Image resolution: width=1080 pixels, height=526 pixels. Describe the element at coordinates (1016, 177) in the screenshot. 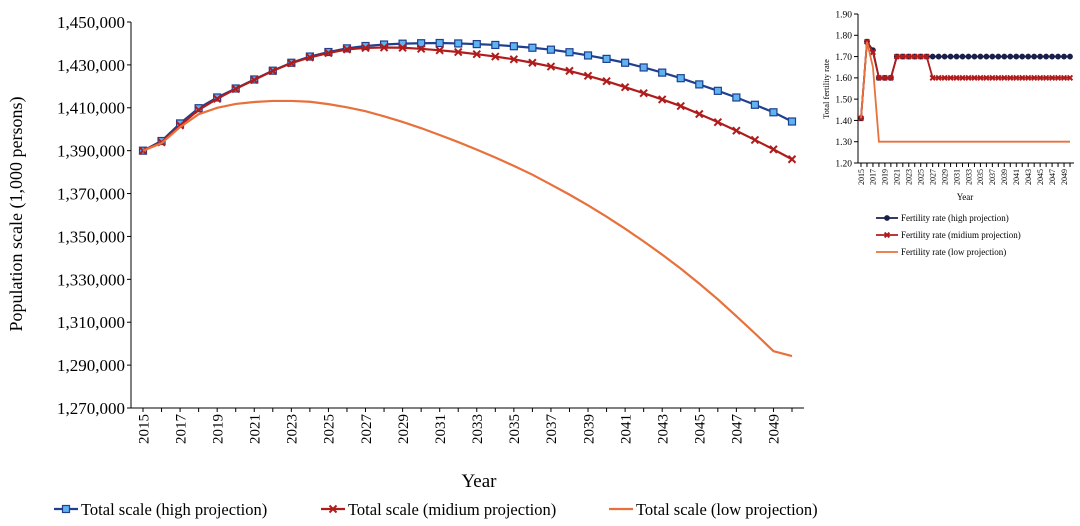

I see `x-tick-label: 2041` at that location.